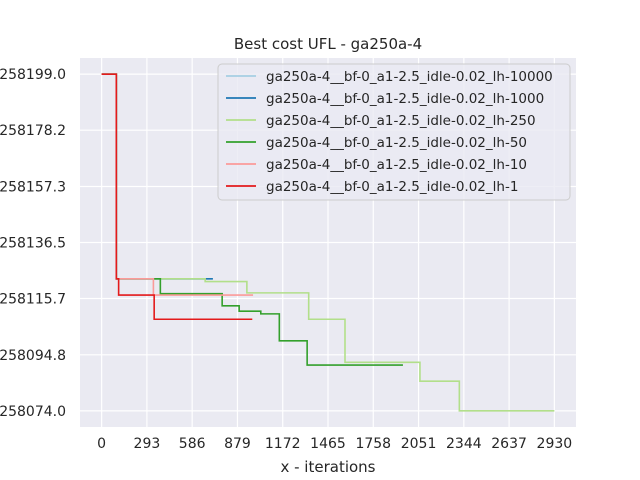 The width and height of the screenshot is (640, 480). What do you see at coordinates (405, 99) in the screenshot?
I see `legend-label-1: ga250a-4__bf-0_a1-2.5_idle-0.02_lh-1000` at bounding box center [405, 99].